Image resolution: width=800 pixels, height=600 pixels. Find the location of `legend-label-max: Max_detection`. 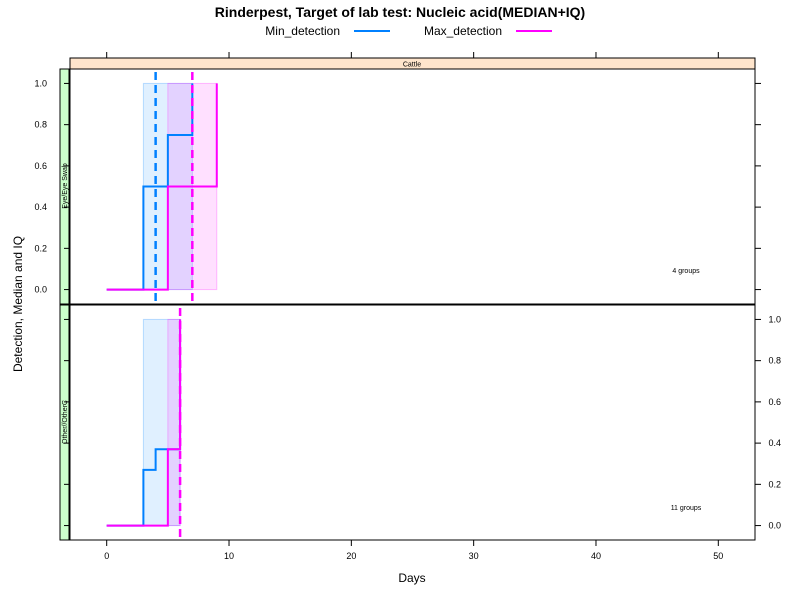

legend-label-max: Max_detection is located at coordinates (463, 31).